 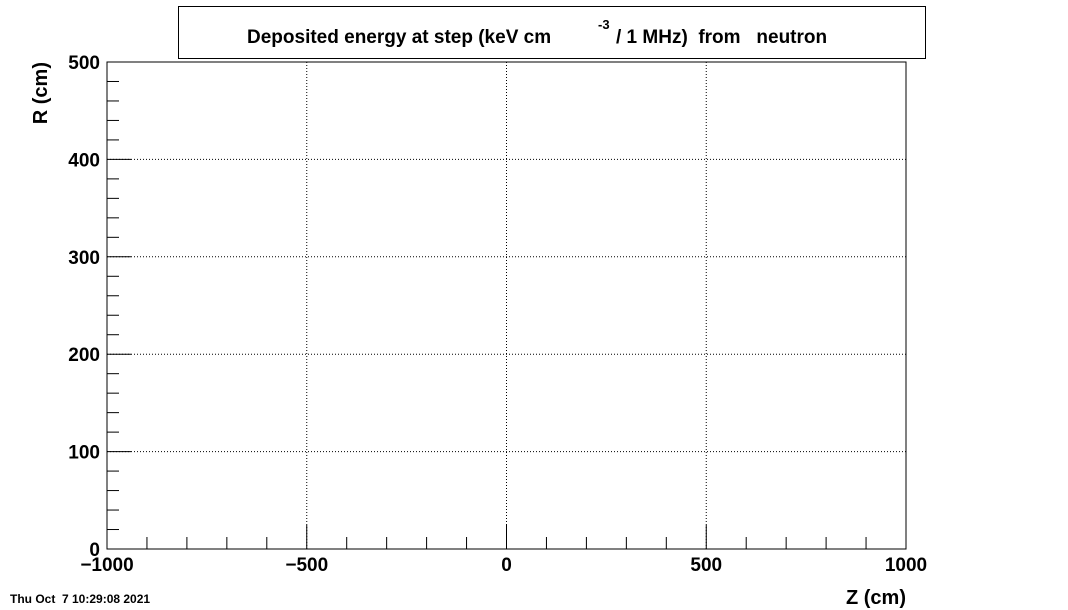 I want to click on x-axis-title: Z (cm), so click(x=876, y=598).